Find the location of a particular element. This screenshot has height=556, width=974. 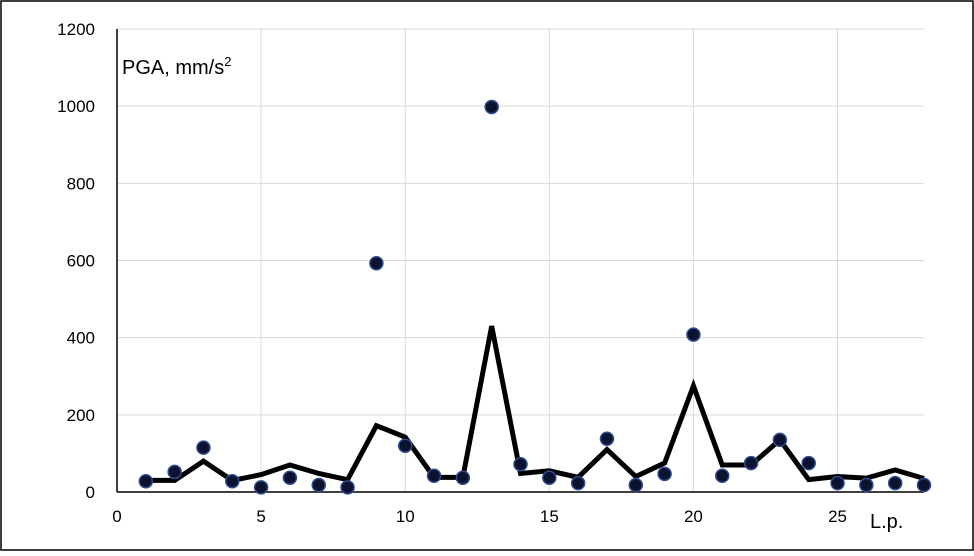

y-tick-label: 600 is located at coordinates (81, 261).